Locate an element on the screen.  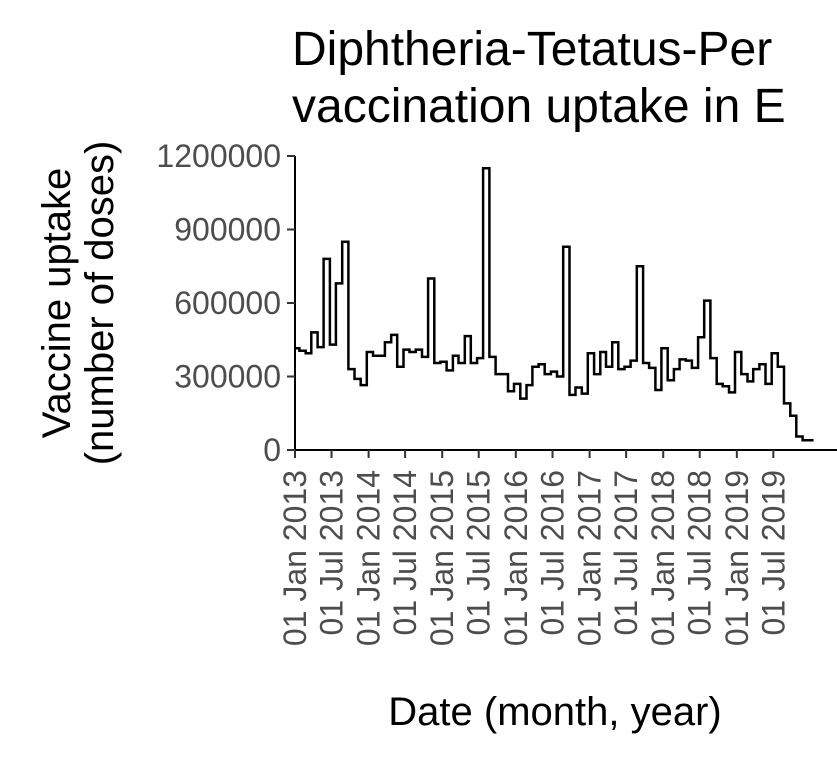
y-tick-label: 600000 is located at coordinates (227, 303).